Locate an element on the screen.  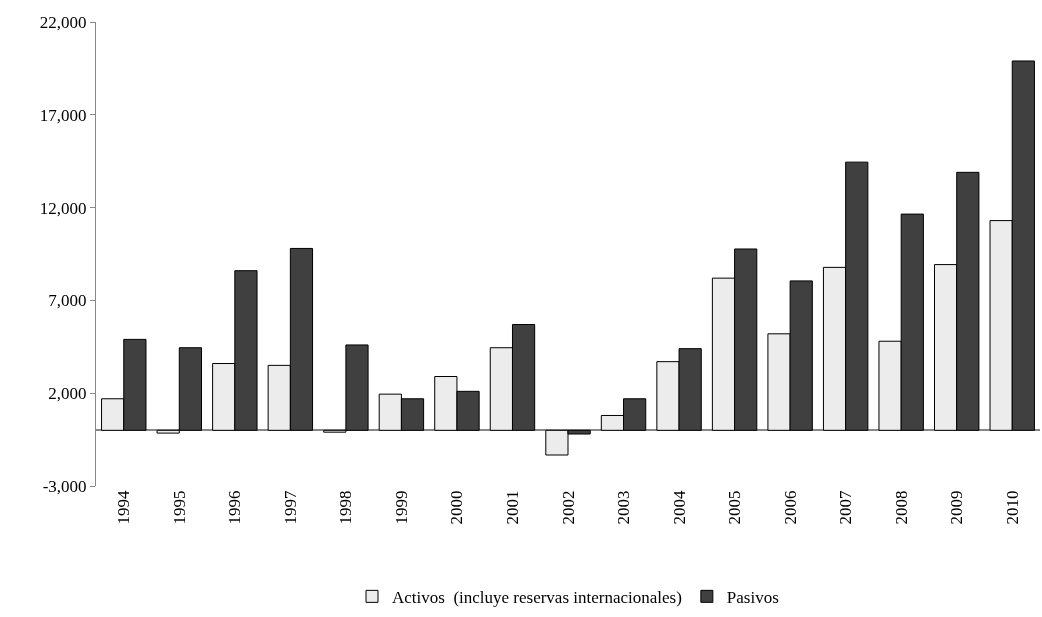
x-tick-label: 1997 is located at coordinates (290, 507).